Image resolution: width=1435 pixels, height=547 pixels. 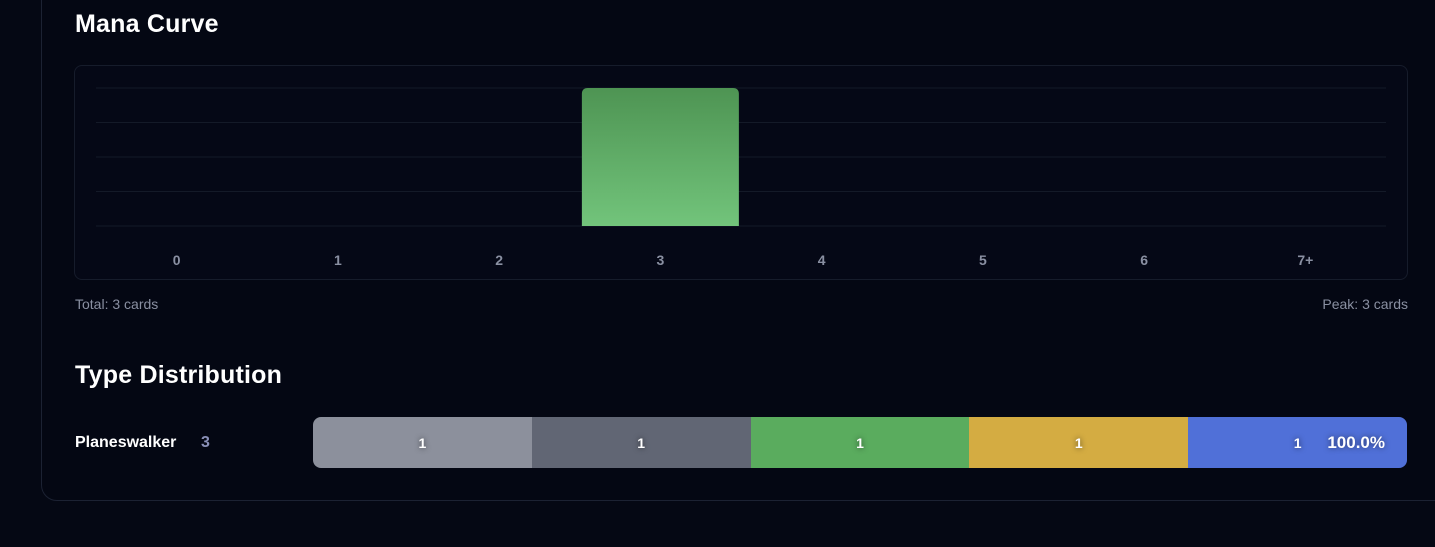 What do you see at coordinates (1365, 304) in the screenshot?
I see `peak-cards-note: Peak: 3 cards` at bounding box center [1365, 304].